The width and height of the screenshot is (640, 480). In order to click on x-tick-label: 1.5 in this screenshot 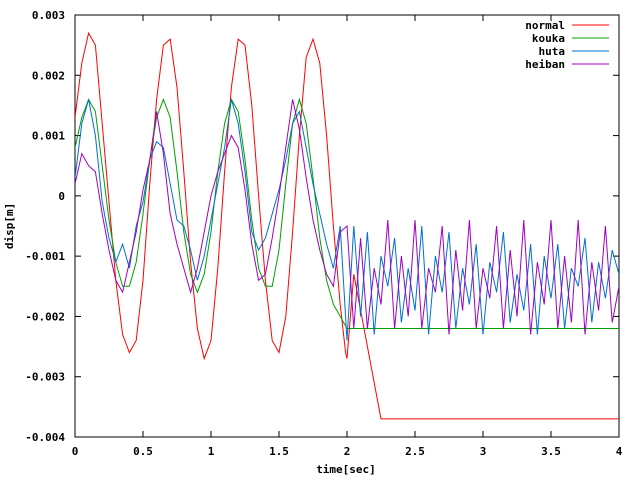, I will do `click(279, 451)`.